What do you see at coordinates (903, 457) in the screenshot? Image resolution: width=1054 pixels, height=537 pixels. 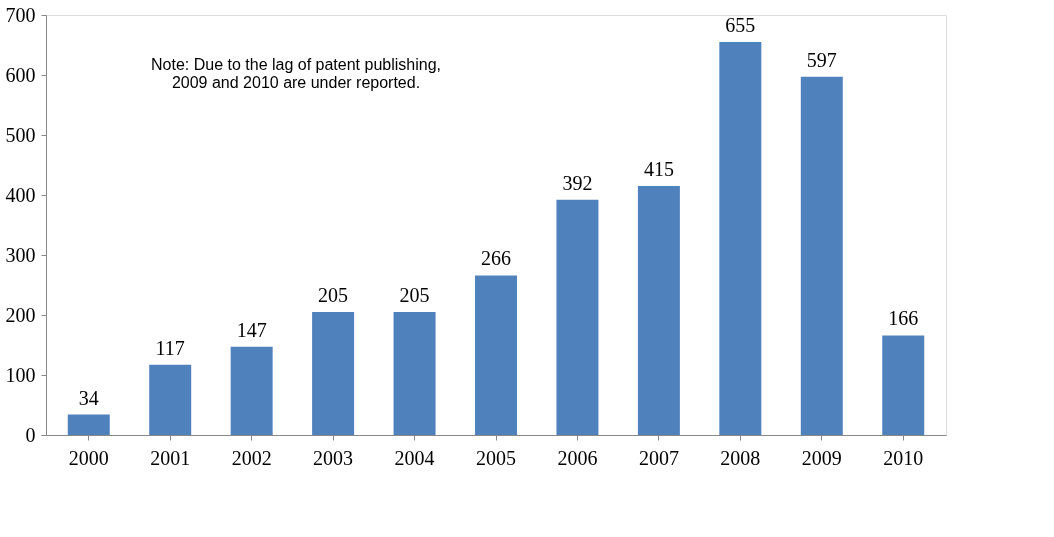 I see `x-tick-label: 2010` at bounding box center [903, 457].